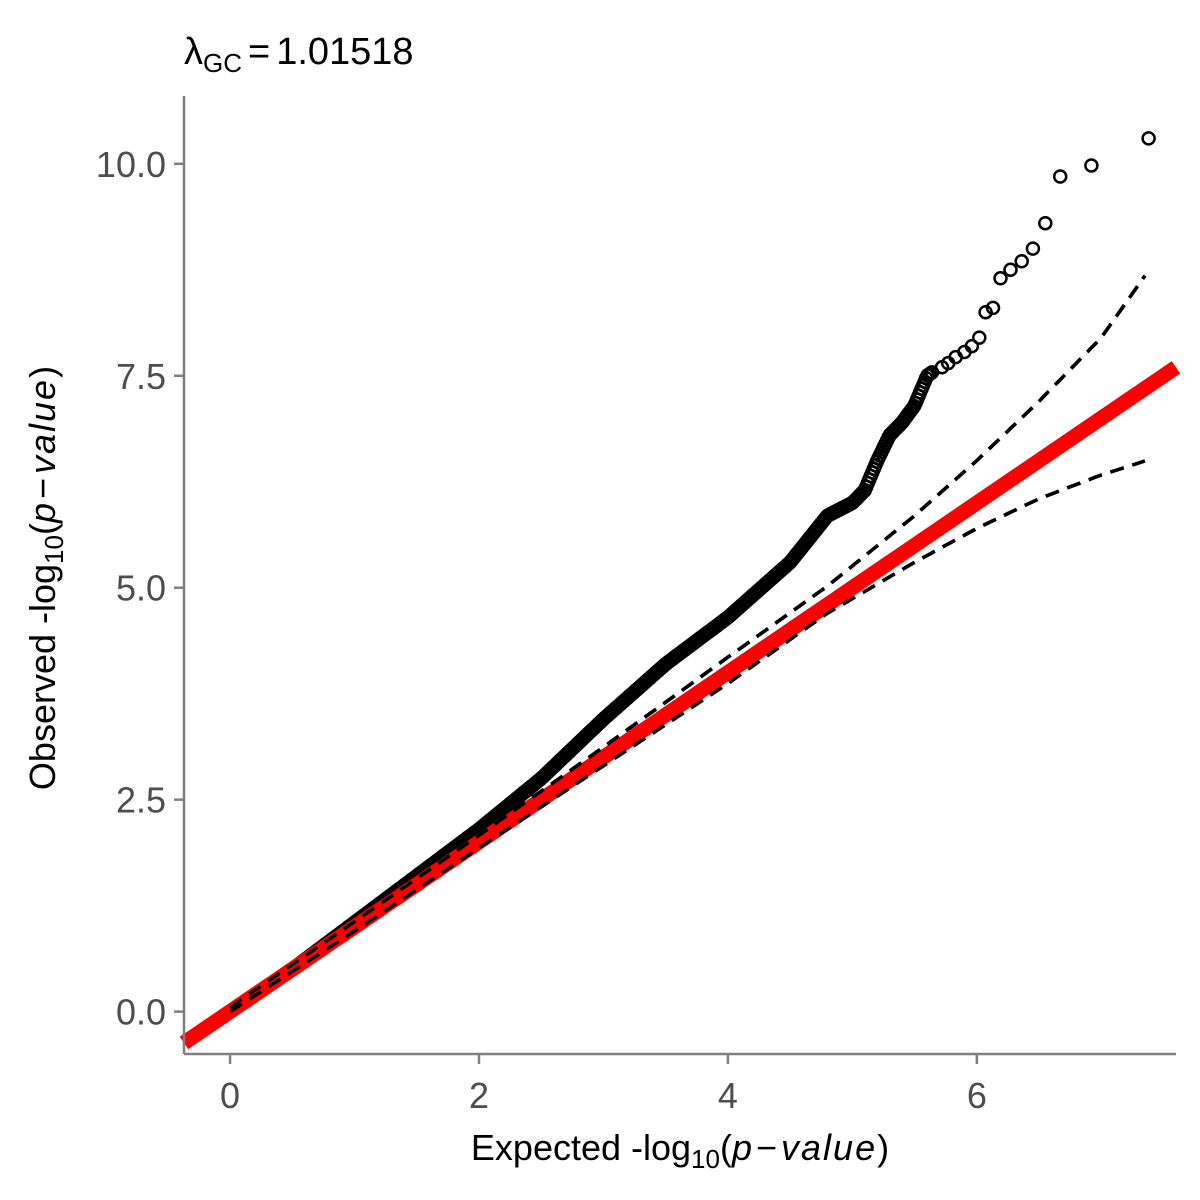 This screenshot has height=1200, width=1200. I want to click on y-axis-title-close: ), so click(42, 372).